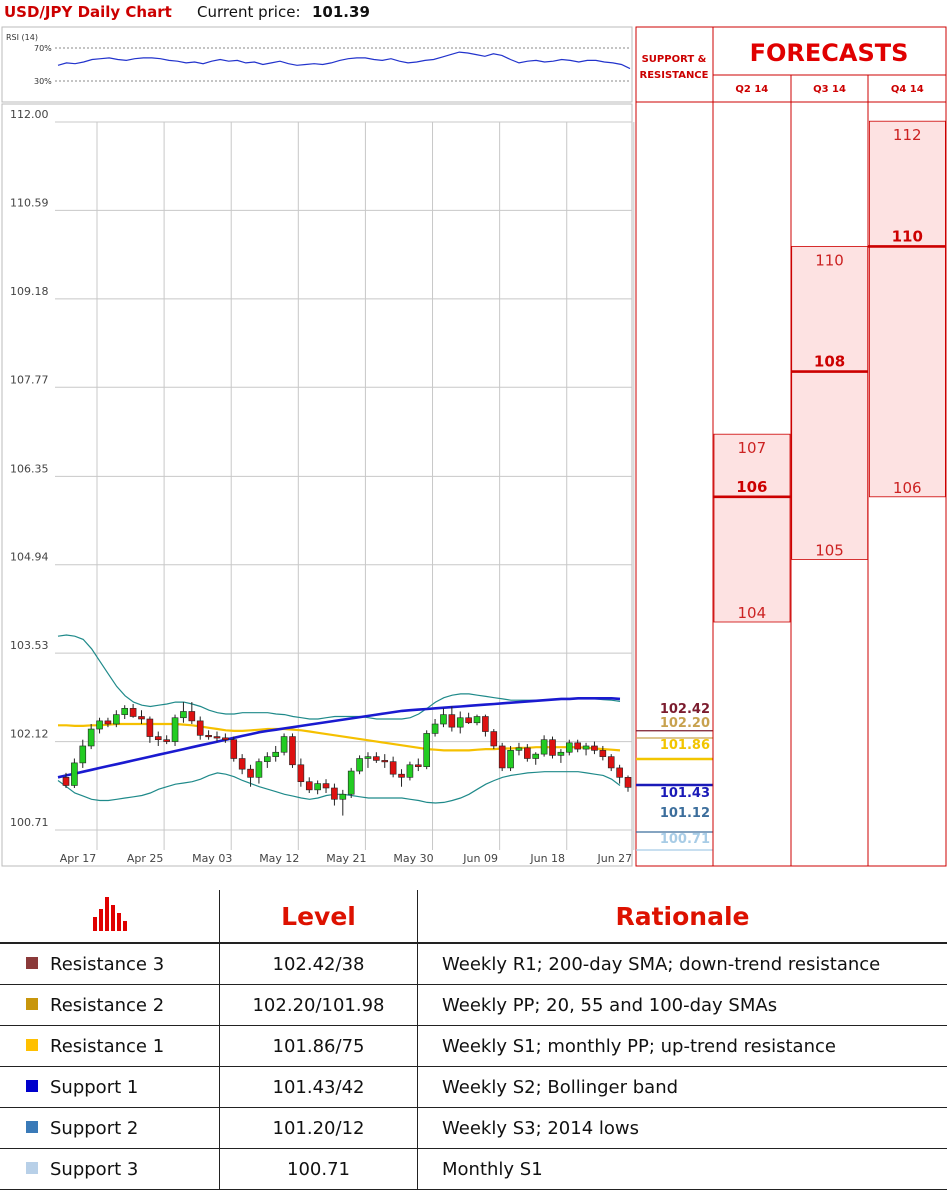 The image size is (949, 1194). Describe the element at coordinates (110, 1128) in the screenshot. I see `level-name-cell: Support 2` at that location.